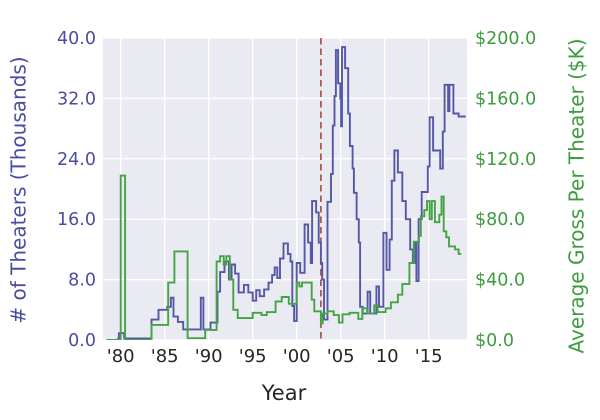 This screenshot has width=600, height=420. Describe the element at coordinates (253, 356) in the screenshot. I see `x-tick-label: '95` at that location.